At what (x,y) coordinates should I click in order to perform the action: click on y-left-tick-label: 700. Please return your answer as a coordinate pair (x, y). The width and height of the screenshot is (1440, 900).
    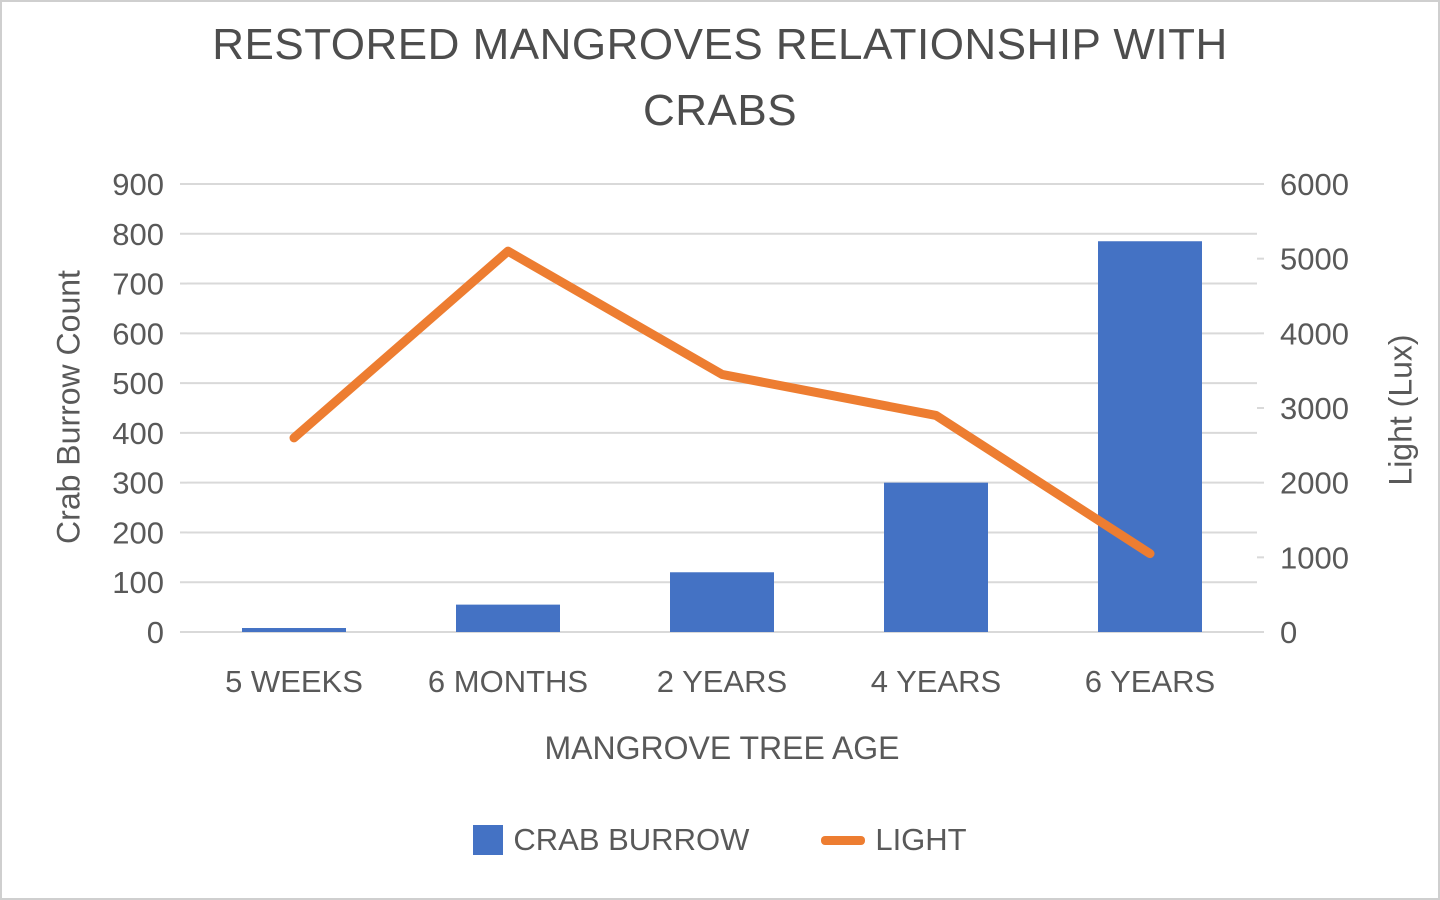
    Looking at the image, I should click on (138, 284).